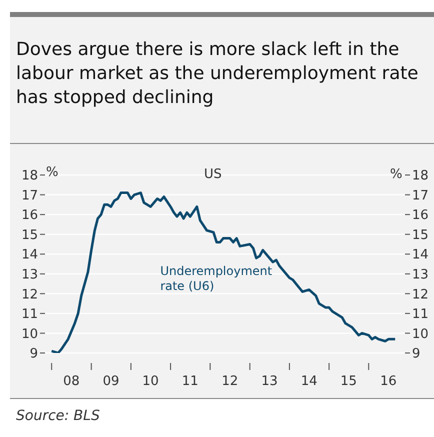  I want to click on y2-tick-label: 12, so click(420, 294).